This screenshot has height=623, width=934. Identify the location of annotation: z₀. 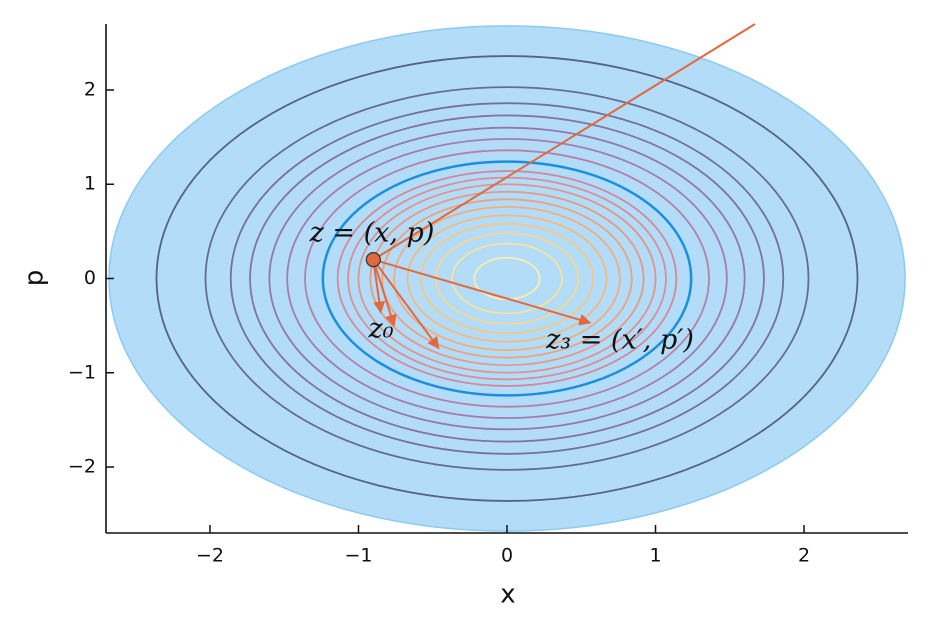
(380, 329).